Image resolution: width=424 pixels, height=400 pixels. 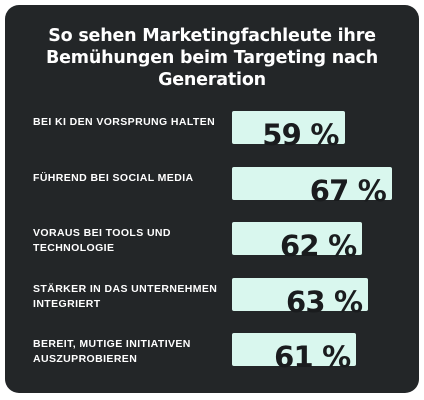 I want to click on bar: 61 %, so click(x=294, y=353).